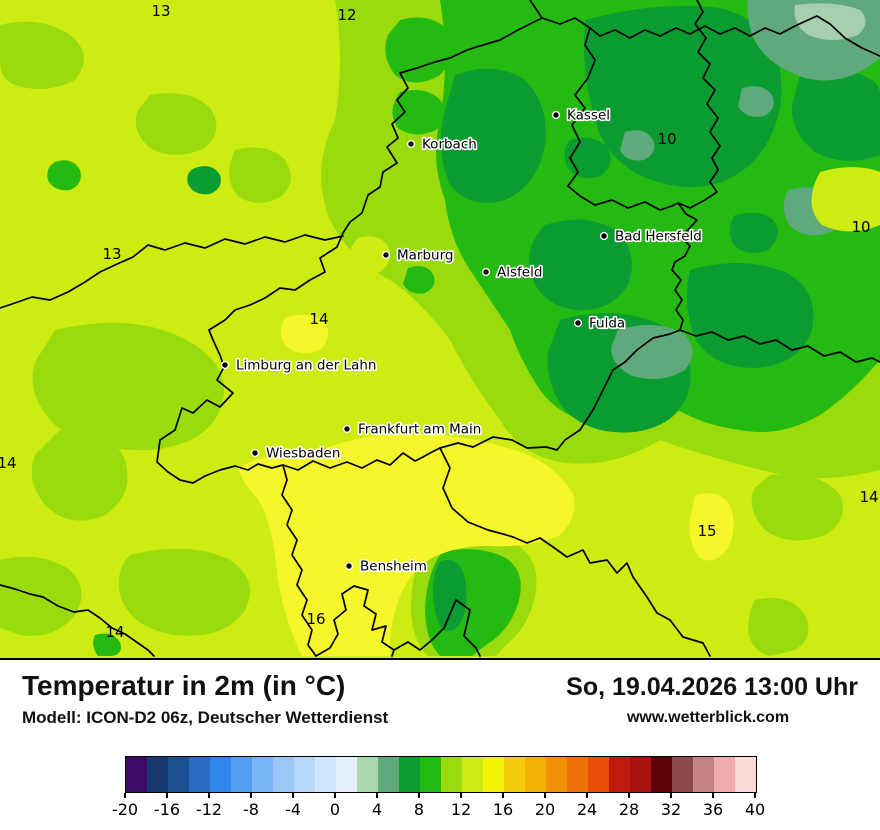 Image resolution: width=880 pixels, height=830 pixels. I want to click on colorbar-tick-label: -12, so click(209, 809).